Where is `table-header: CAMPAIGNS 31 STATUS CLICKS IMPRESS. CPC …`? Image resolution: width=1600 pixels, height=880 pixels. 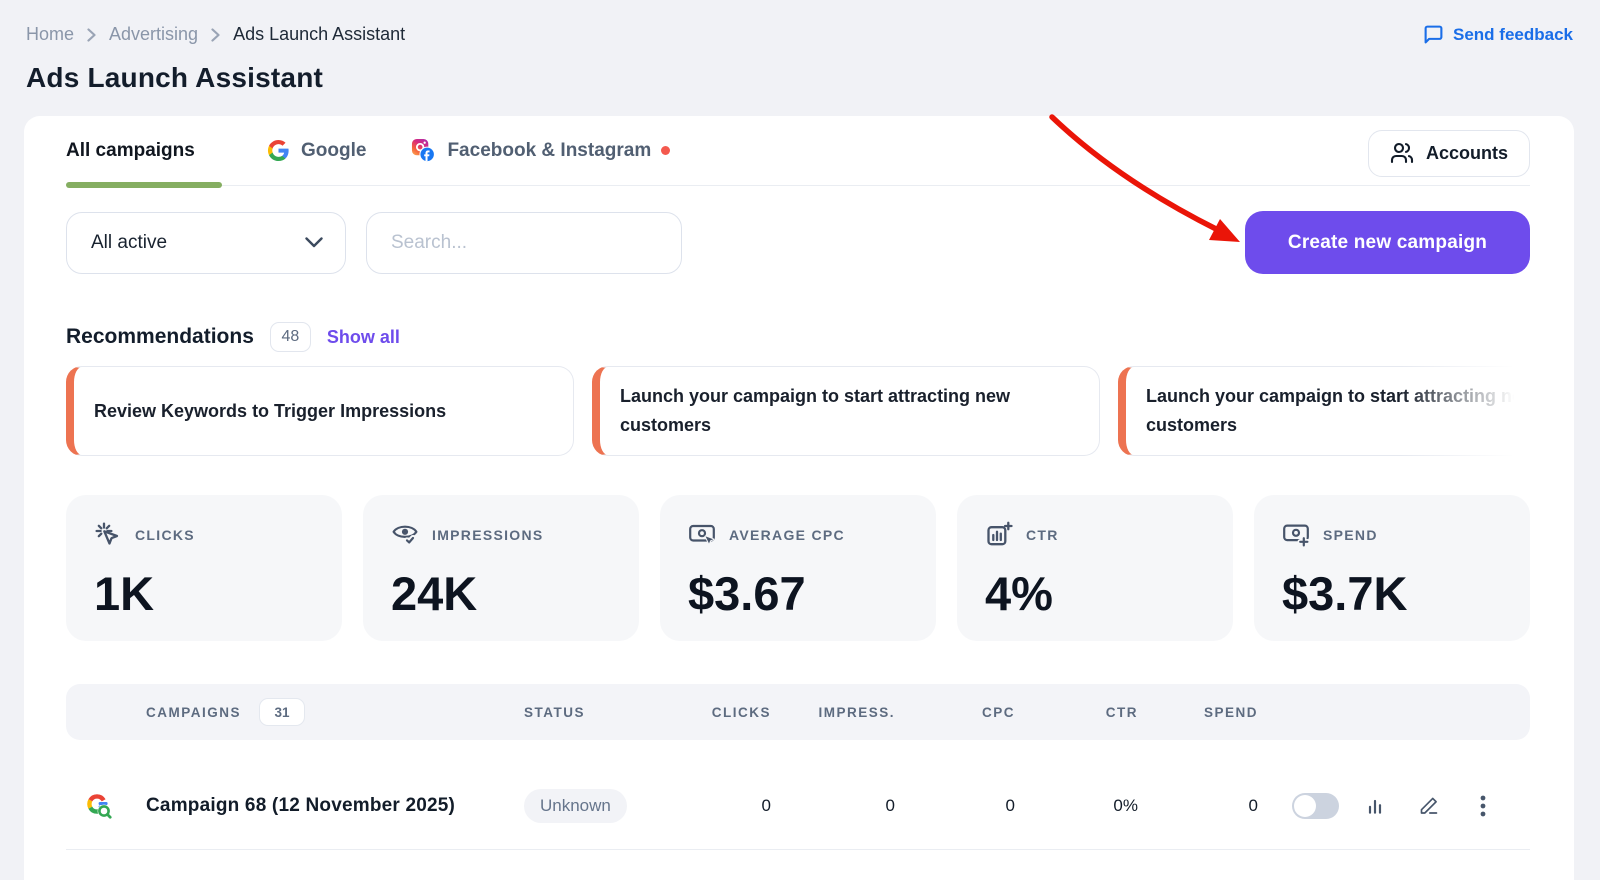 table-header: CAMPAIGNS 31 STATUS CLICKS IMPRESS. CPC … is located at coordinates (798, 712).